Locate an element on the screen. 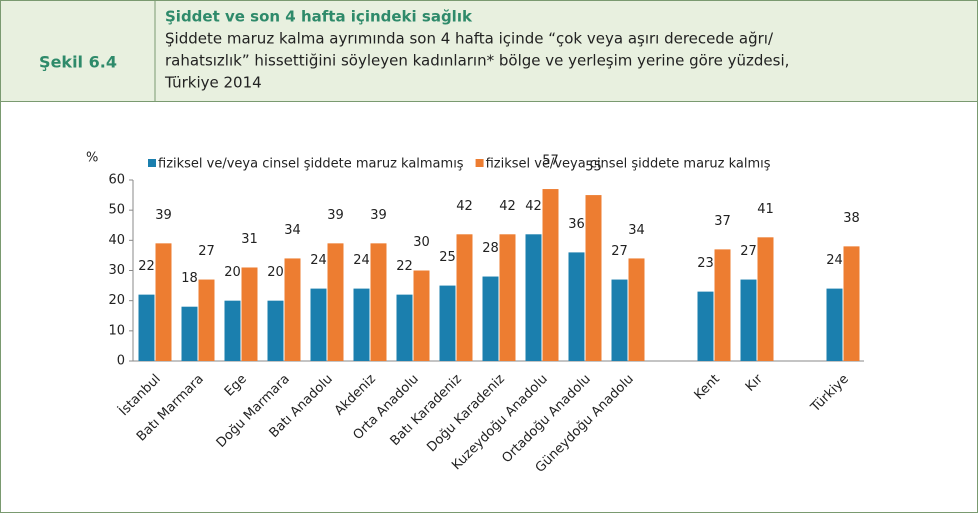 The image size is (978, 517). figure-label: Şekil 6.4 is located at coordinates (78, 62).